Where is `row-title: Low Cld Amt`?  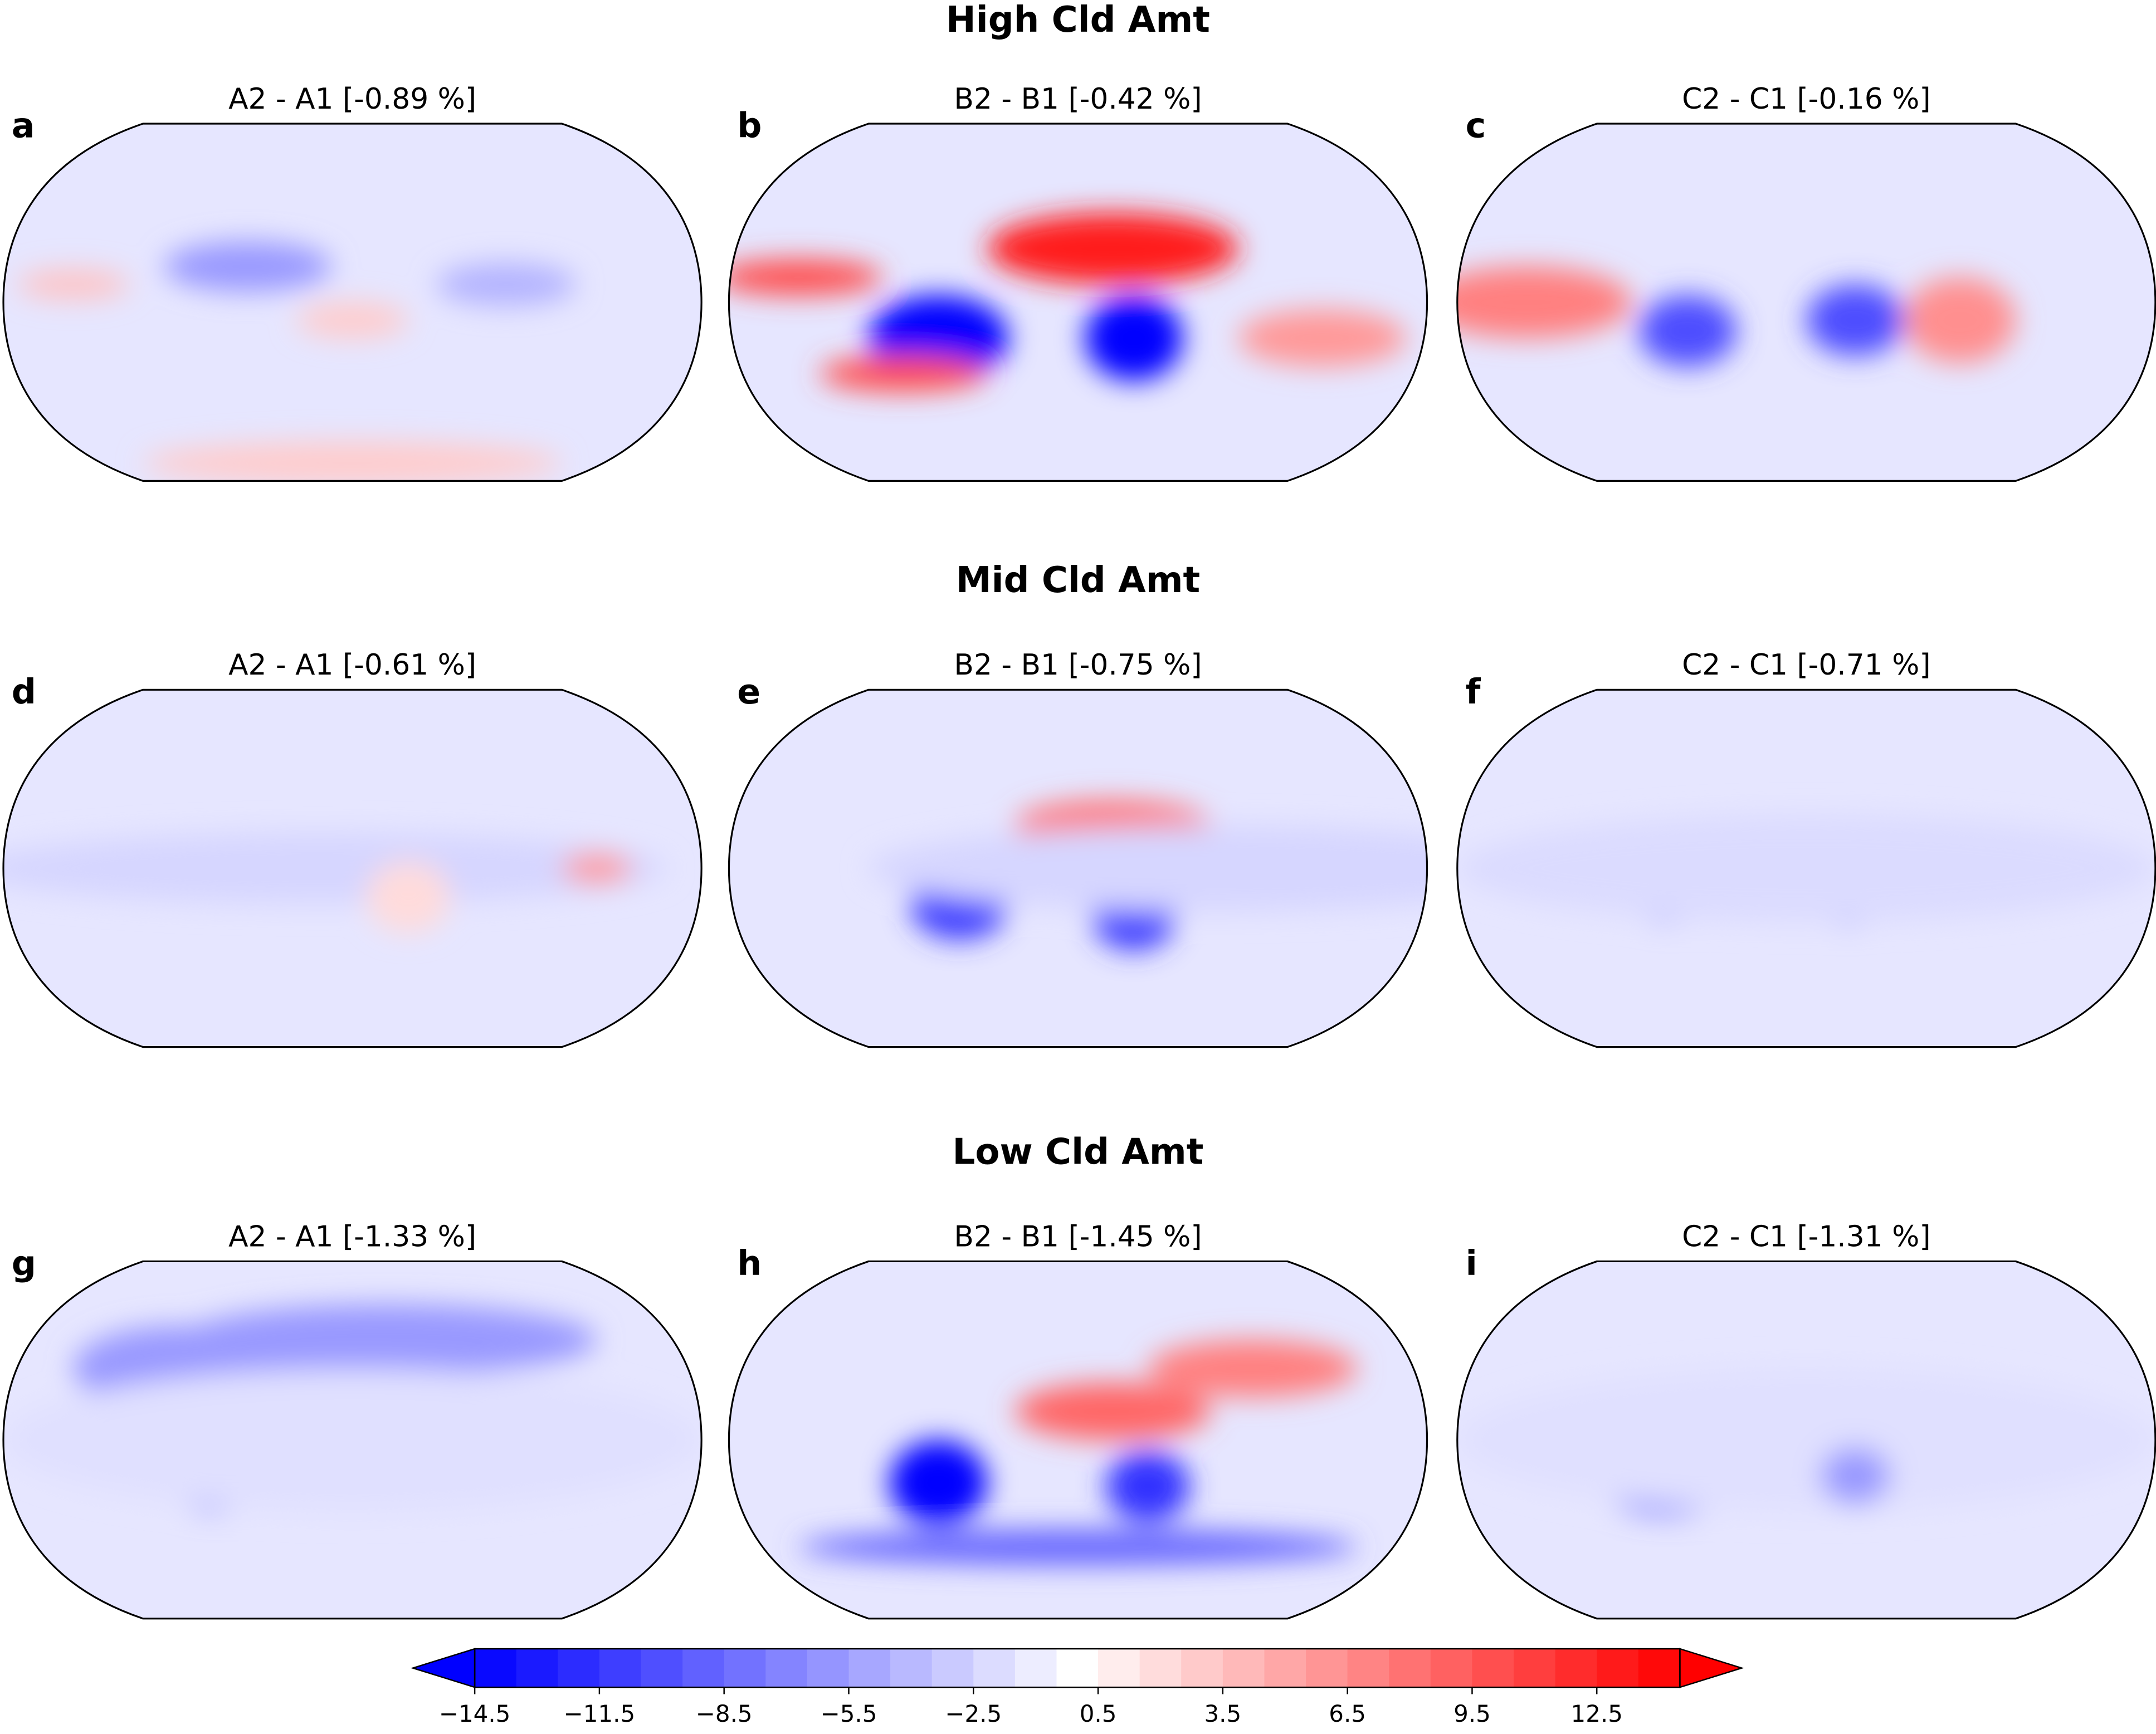 row-title: Low Cld Amt is located at coordinates (1078, 1152).